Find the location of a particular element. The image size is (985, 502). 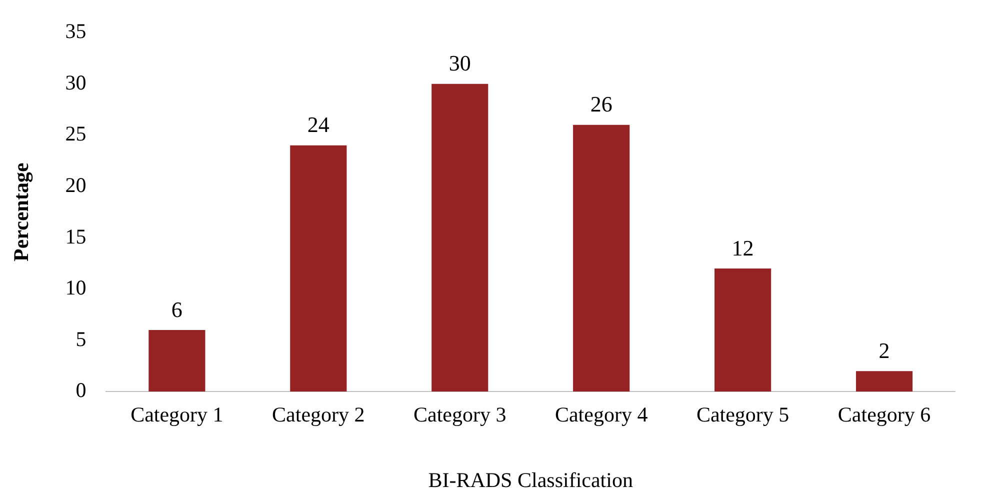

y-tick-label: 25 is located at coordinates (75, 134).